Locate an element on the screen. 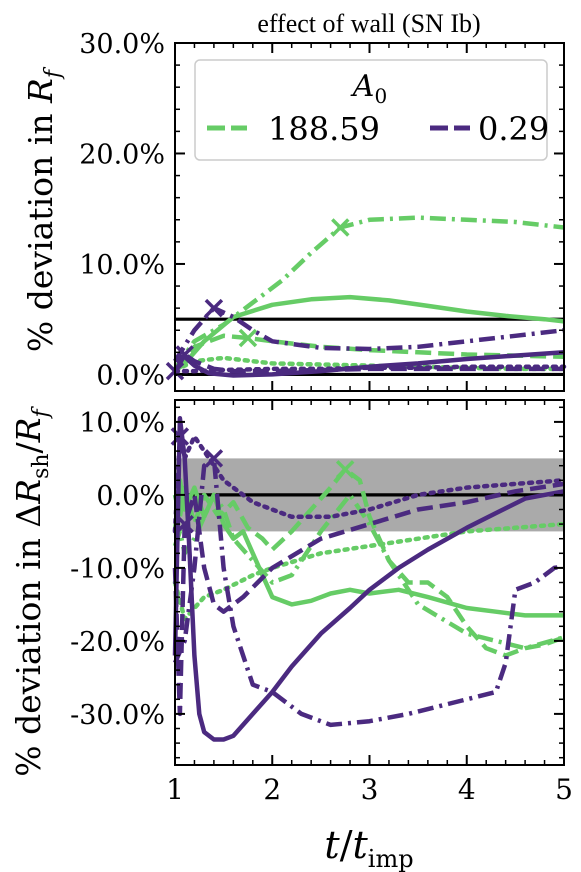  legend: A0 188.59 0.29 is located at coordinates (371, 110).